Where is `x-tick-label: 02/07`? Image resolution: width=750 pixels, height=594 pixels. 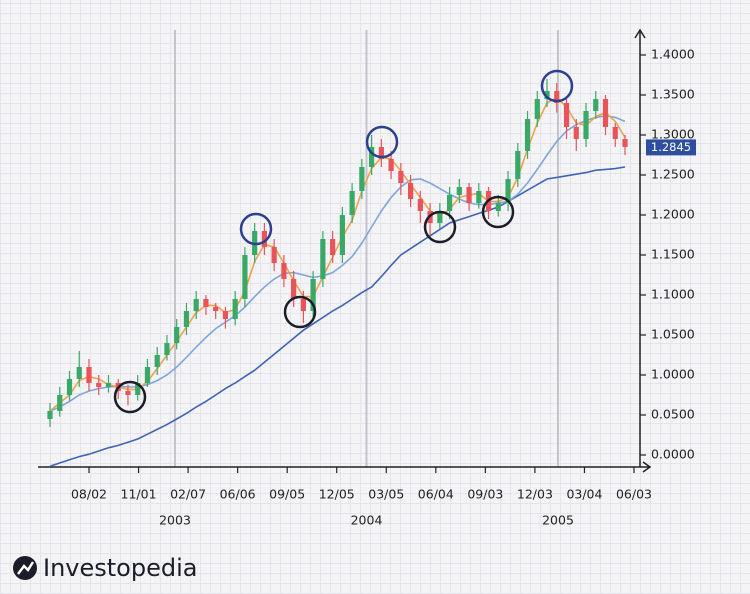 x-tick-label: 02/07 is located at coordinates (188, 494).